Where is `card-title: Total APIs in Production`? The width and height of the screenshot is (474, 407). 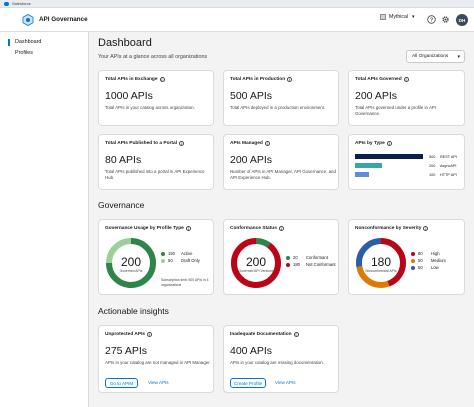
card-title: Total APIs in Production is located at coordinates (258, 79).